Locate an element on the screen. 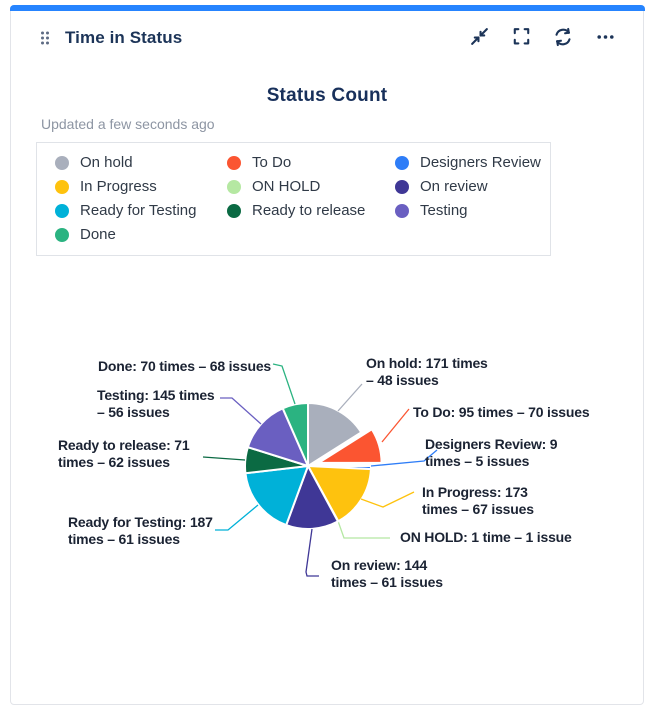 The width and height of the screenshot is (654, 705). leader-line-in-progress is located at coordinates (387, 499).